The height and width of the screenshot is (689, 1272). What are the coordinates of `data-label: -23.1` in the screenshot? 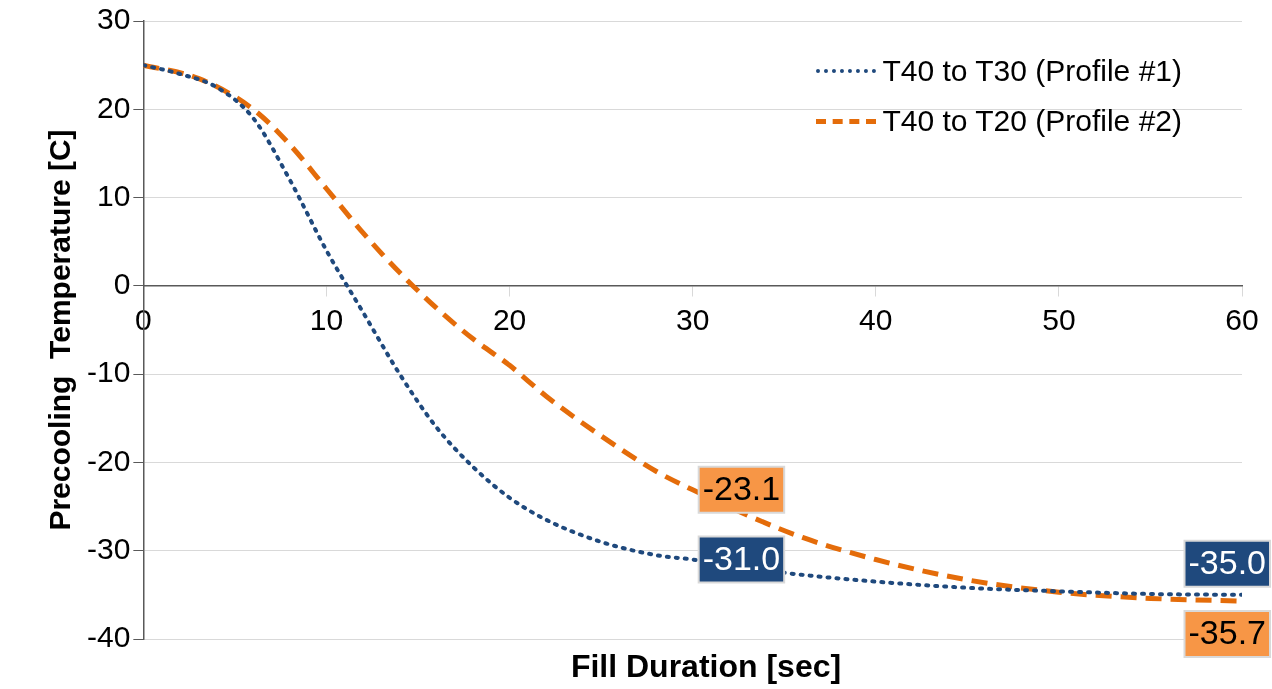 It's located at (741, 488).